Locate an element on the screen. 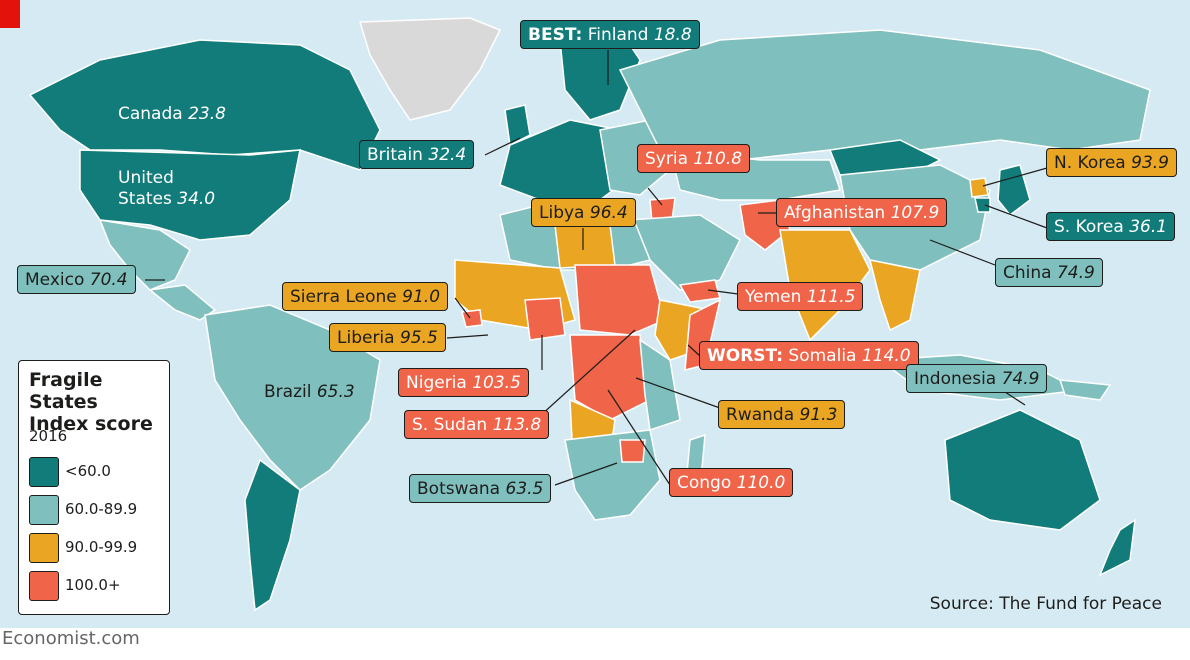 The height and width of the screenshot is (660, 1190). label-congo-value: 110.0 is located at coordinates (761, 483).